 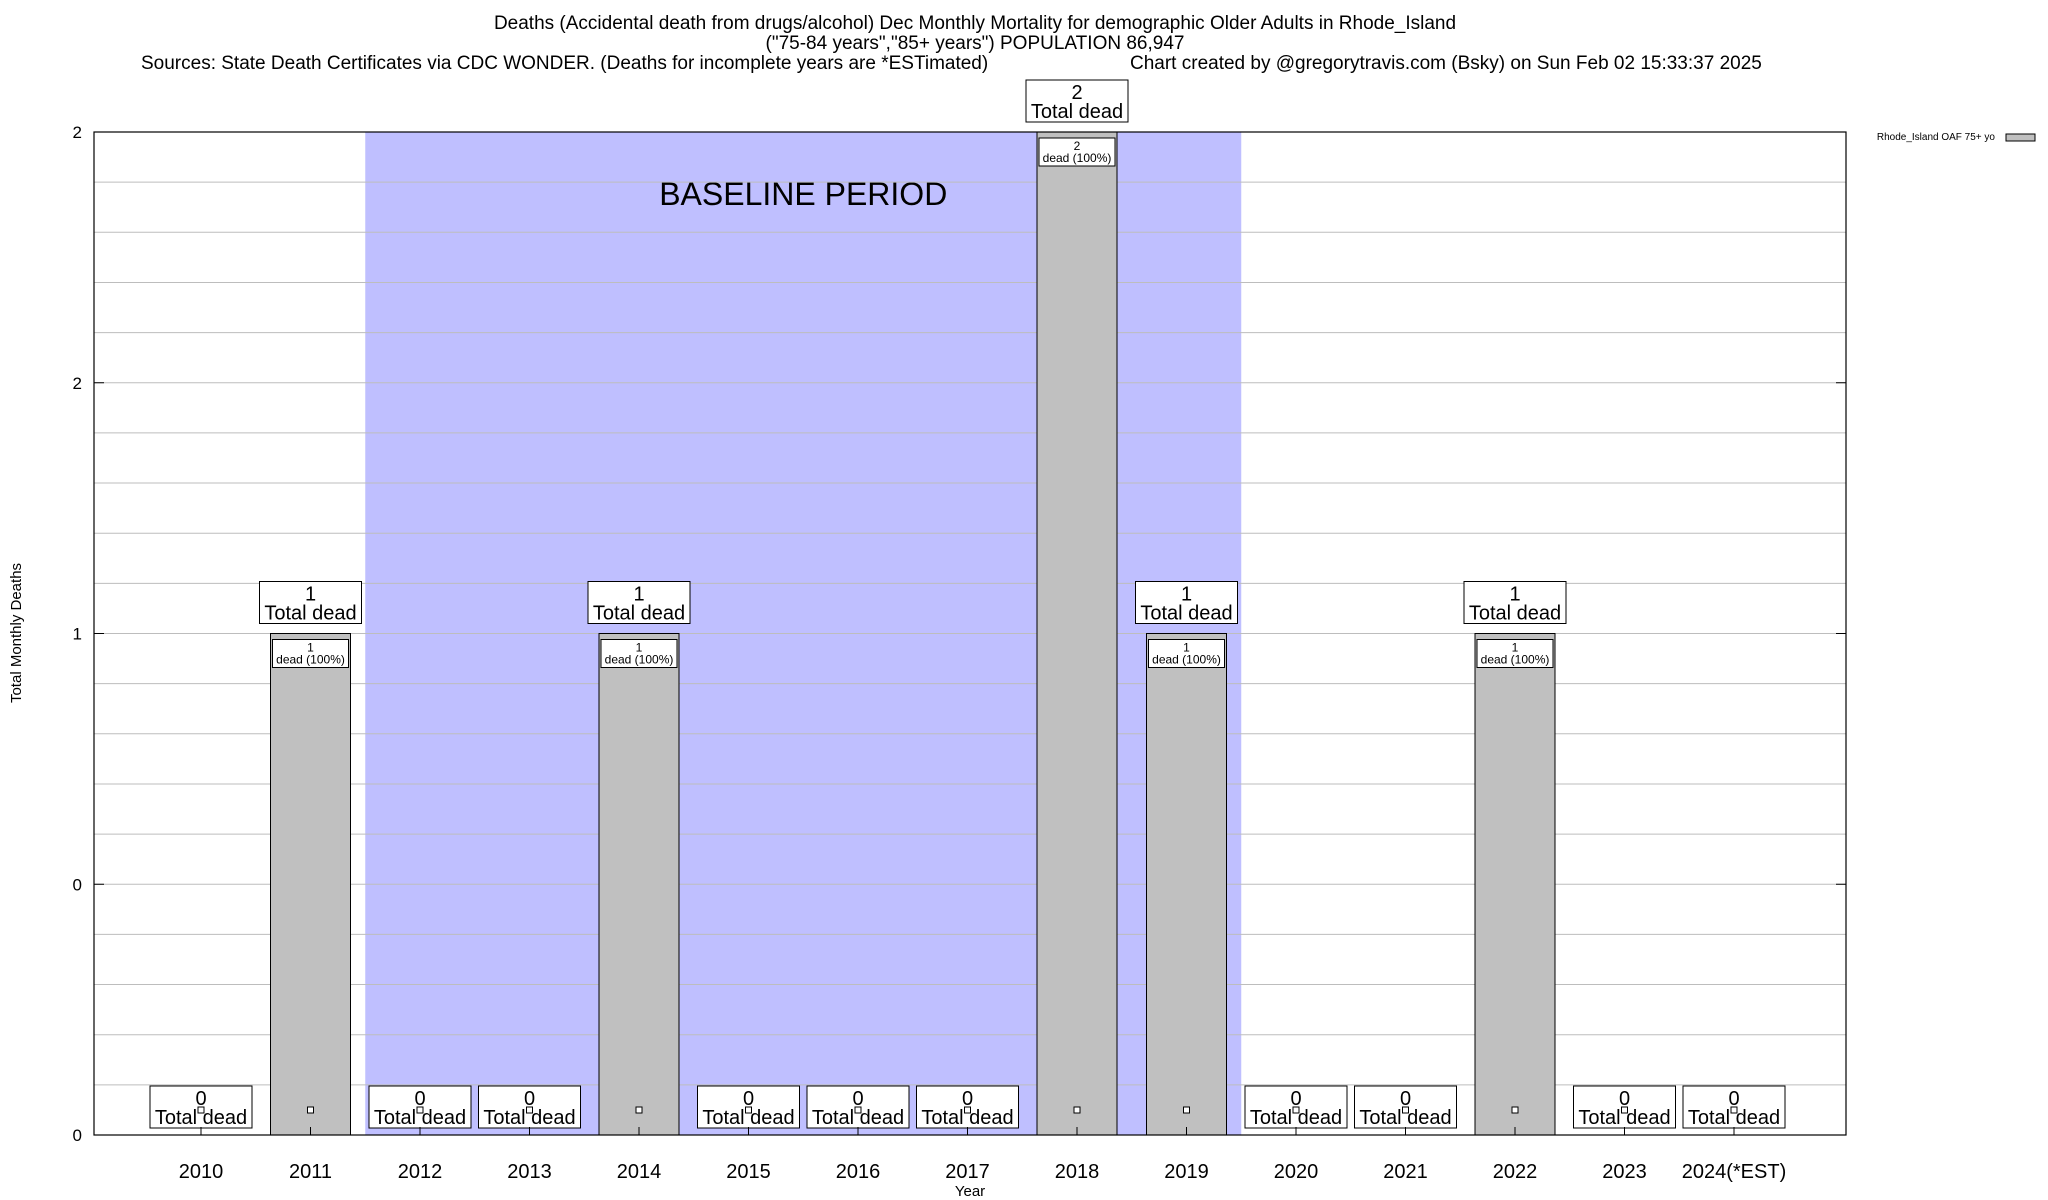 I want to click on x-tick-label: 2017, so click(x=967, y=1172).